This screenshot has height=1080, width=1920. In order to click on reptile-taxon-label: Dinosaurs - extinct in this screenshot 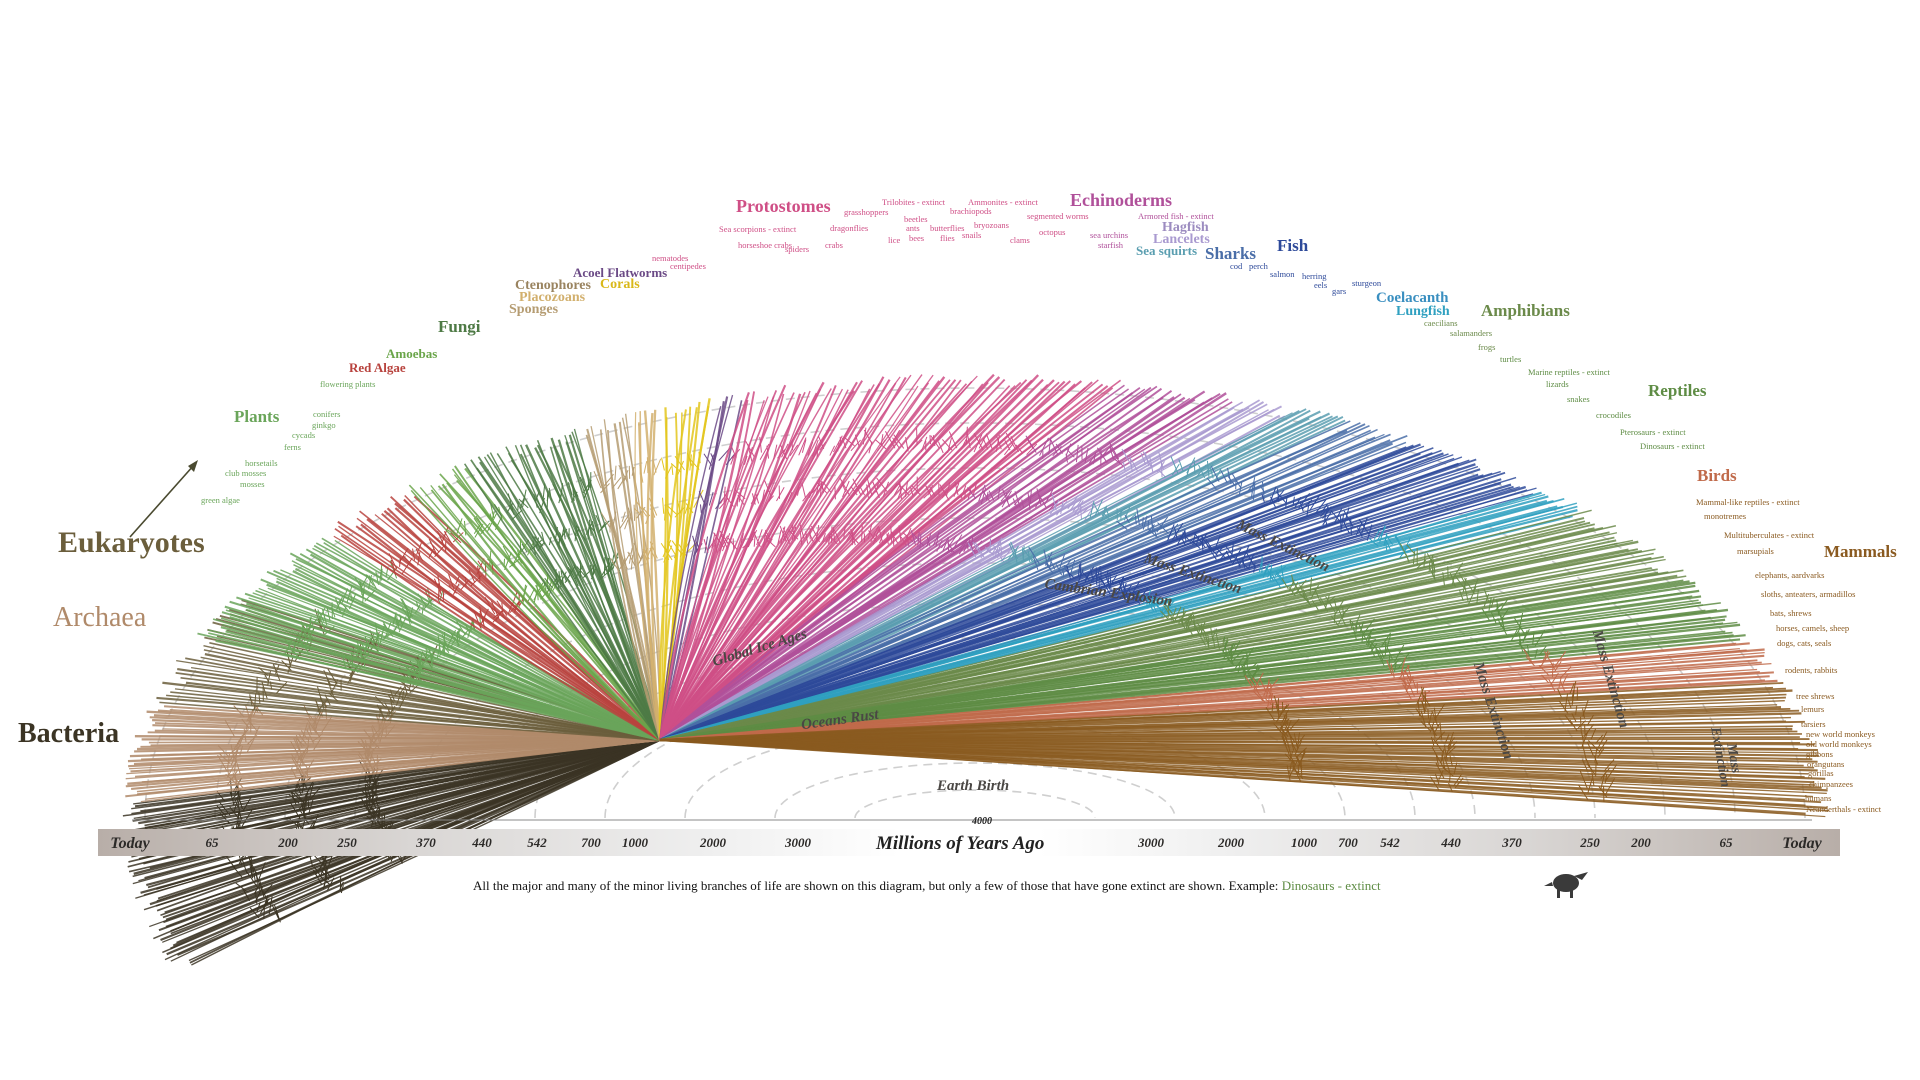, I will do `click(1672, 446)`.